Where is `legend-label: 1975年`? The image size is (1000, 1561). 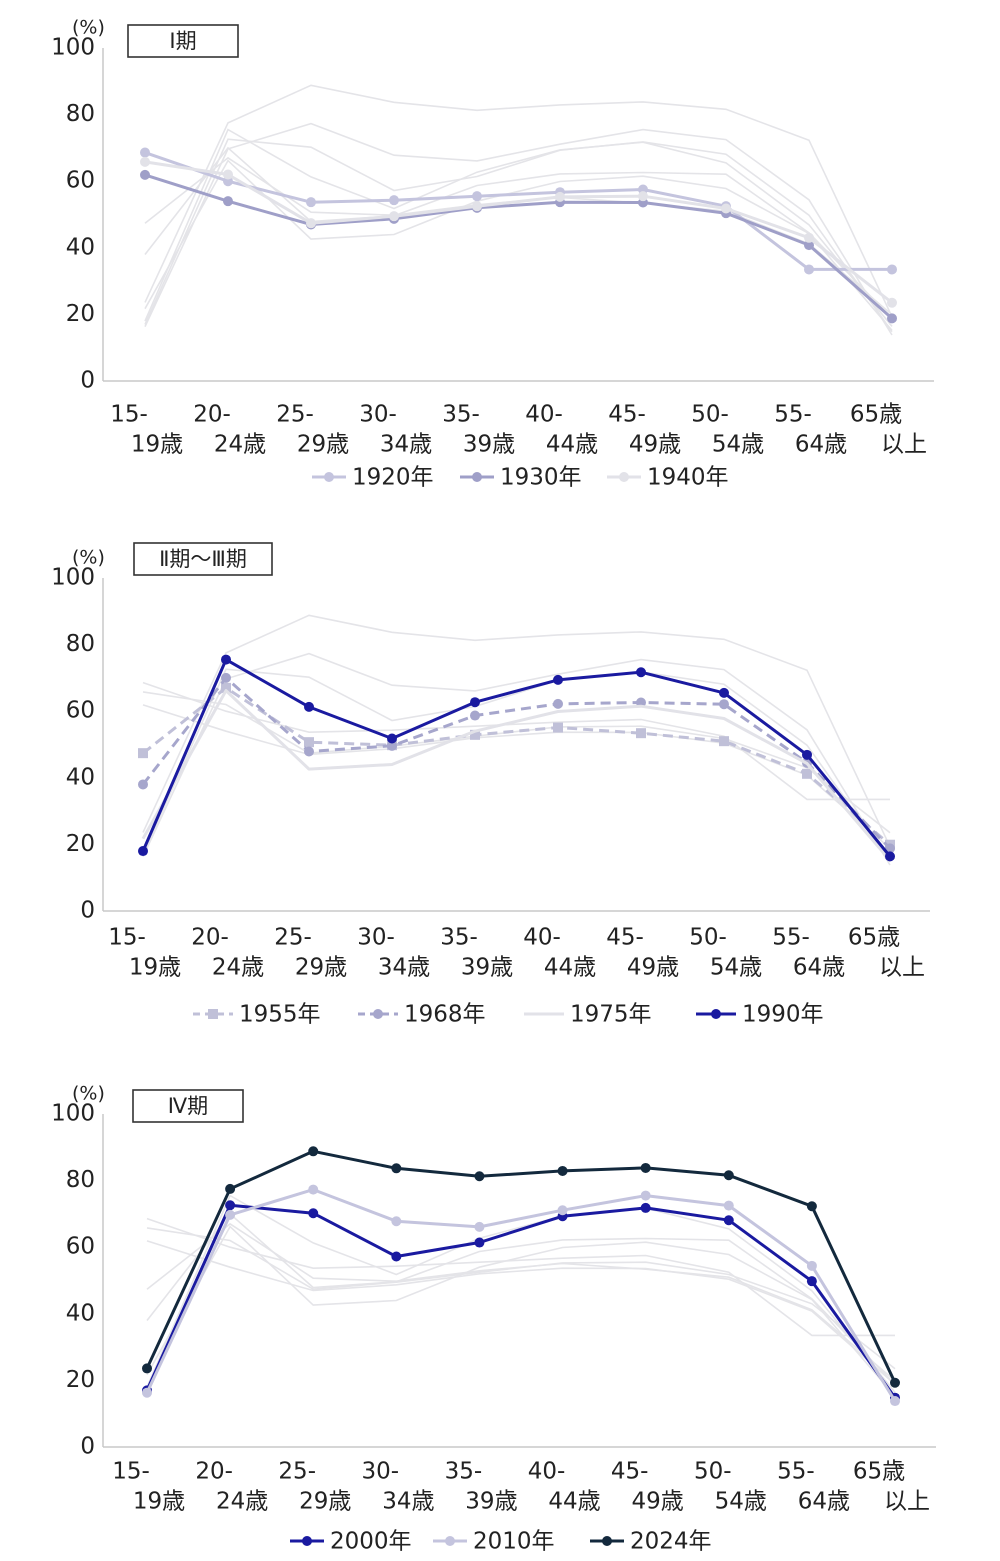 legend-label: 1975年 is located at coordinates (611, 1015).